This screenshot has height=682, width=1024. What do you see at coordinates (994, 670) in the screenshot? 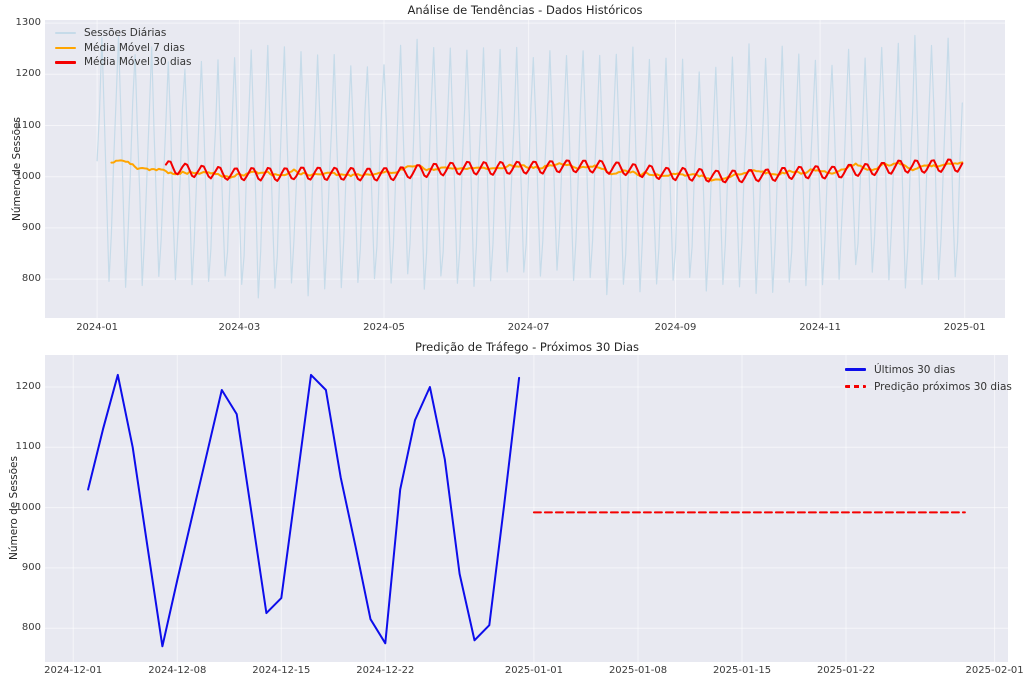
I see `x-tick-label: 2025-02-01` at bounding box center [994, 670].